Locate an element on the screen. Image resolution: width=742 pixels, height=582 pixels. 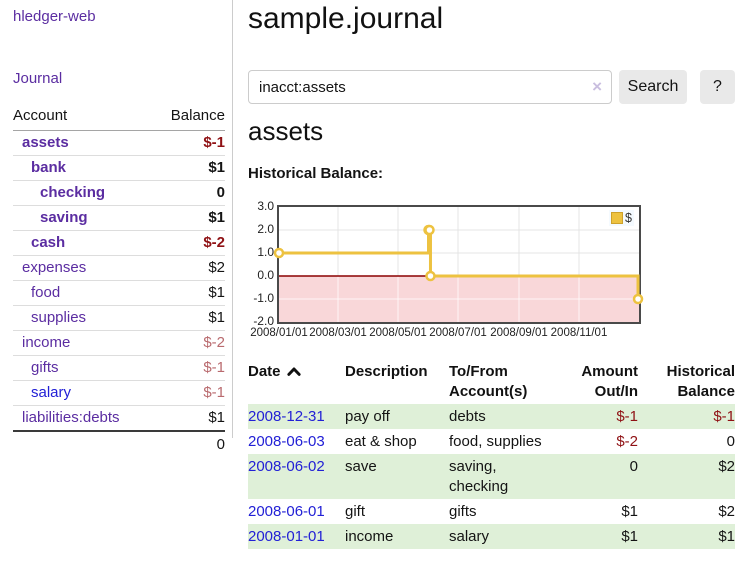
transaction-description: income is located at coordinates (369, 536).